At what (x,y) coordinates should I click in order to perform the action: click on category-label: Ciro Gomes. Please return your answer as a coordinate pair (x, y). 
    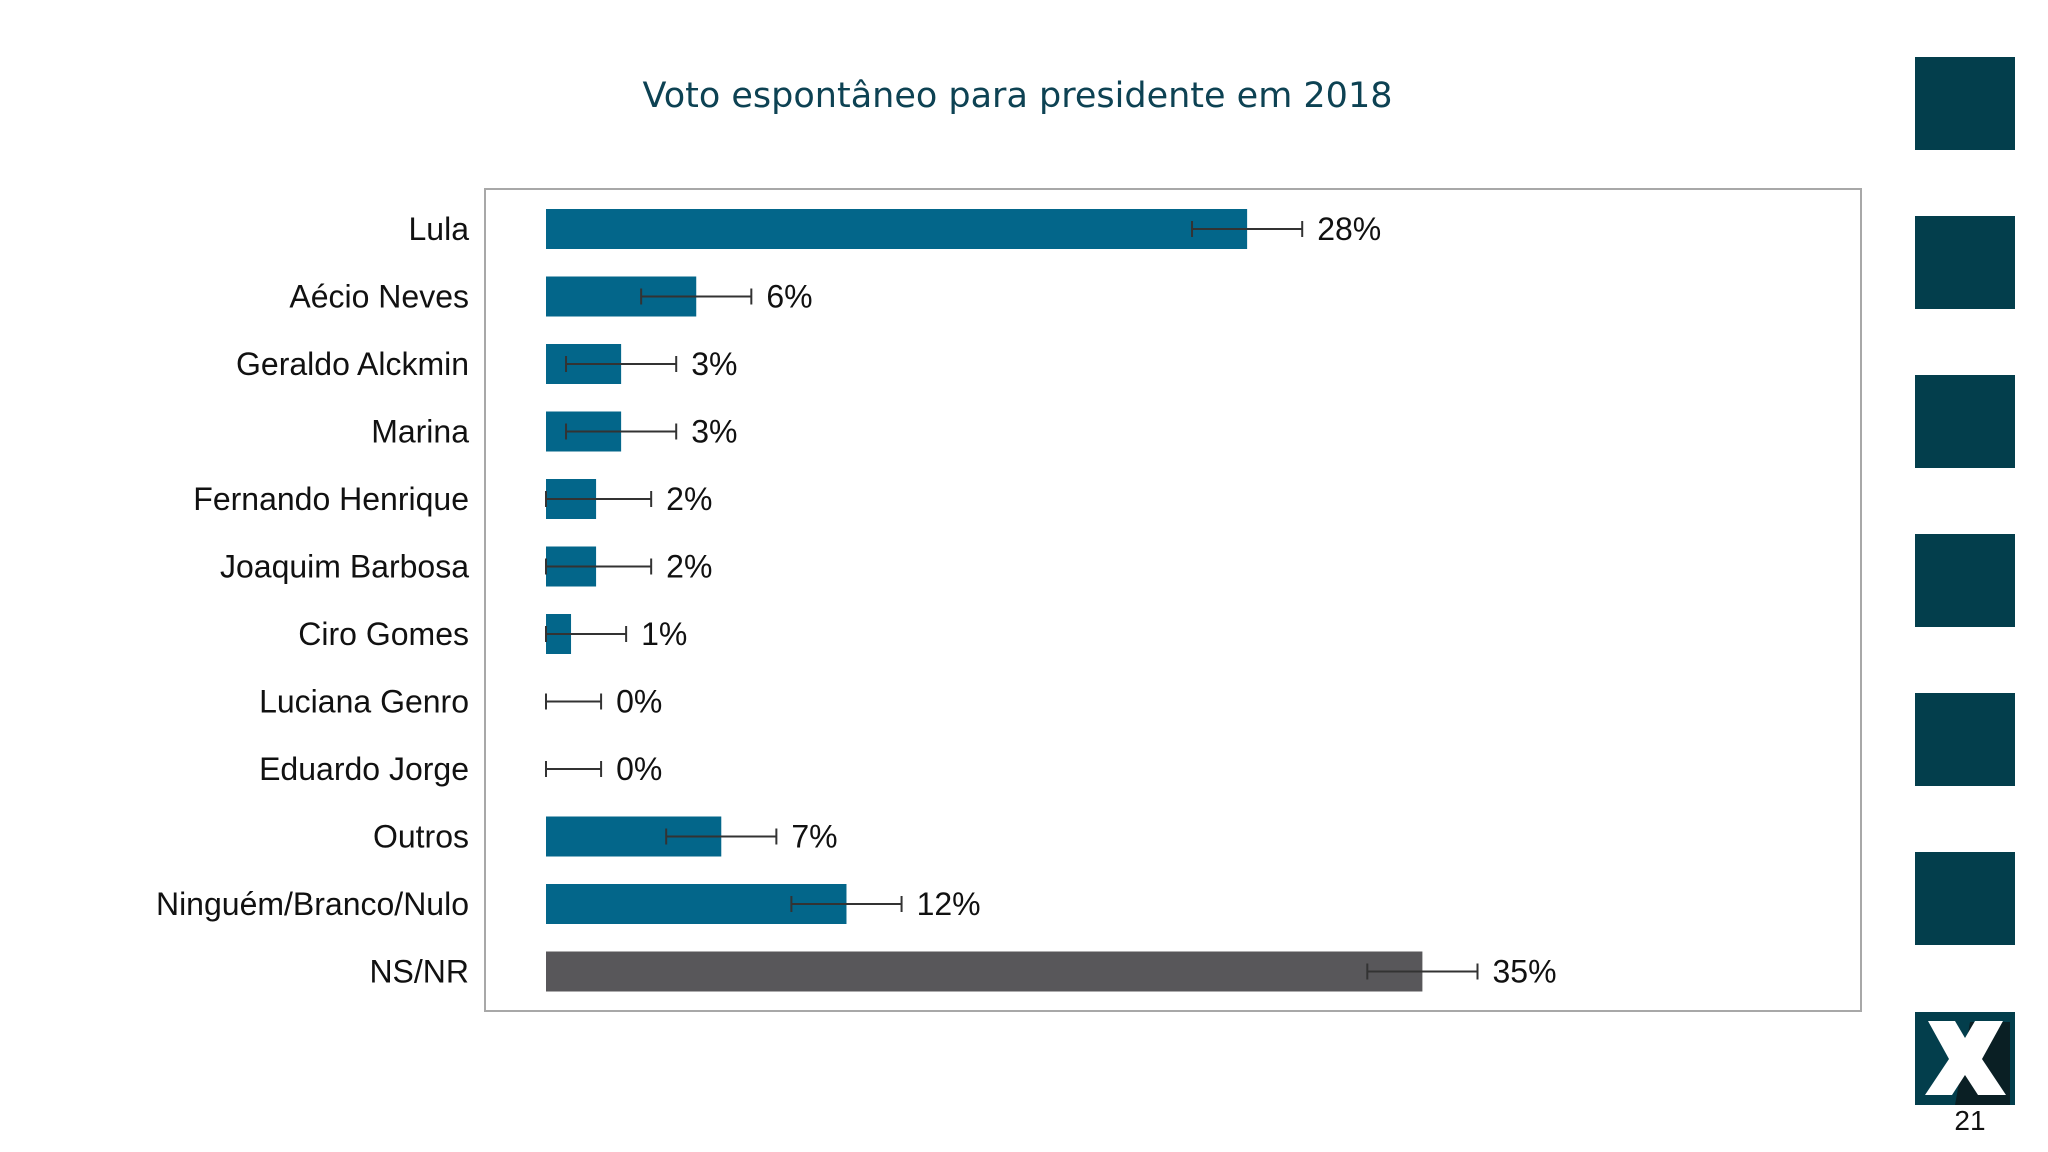
    Looking at the image, I should click on (383, 634).